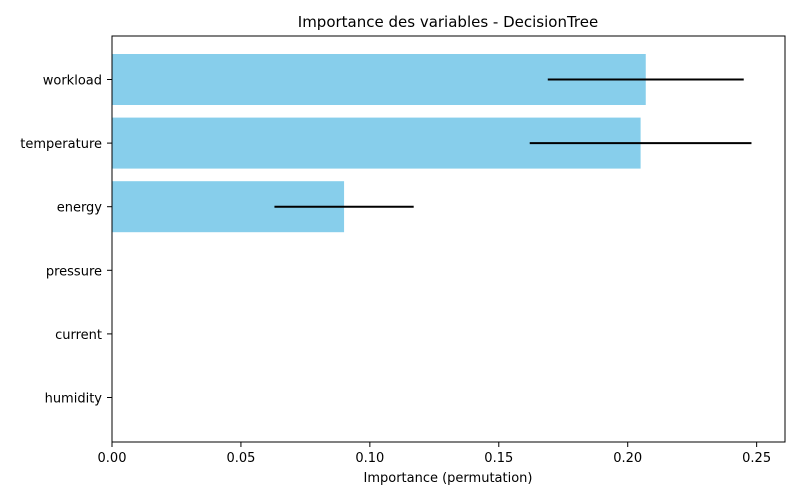 This screenshot has width=800, height=500. I want to click on y-tick-label-humidity: humidity, so click(74, 399).